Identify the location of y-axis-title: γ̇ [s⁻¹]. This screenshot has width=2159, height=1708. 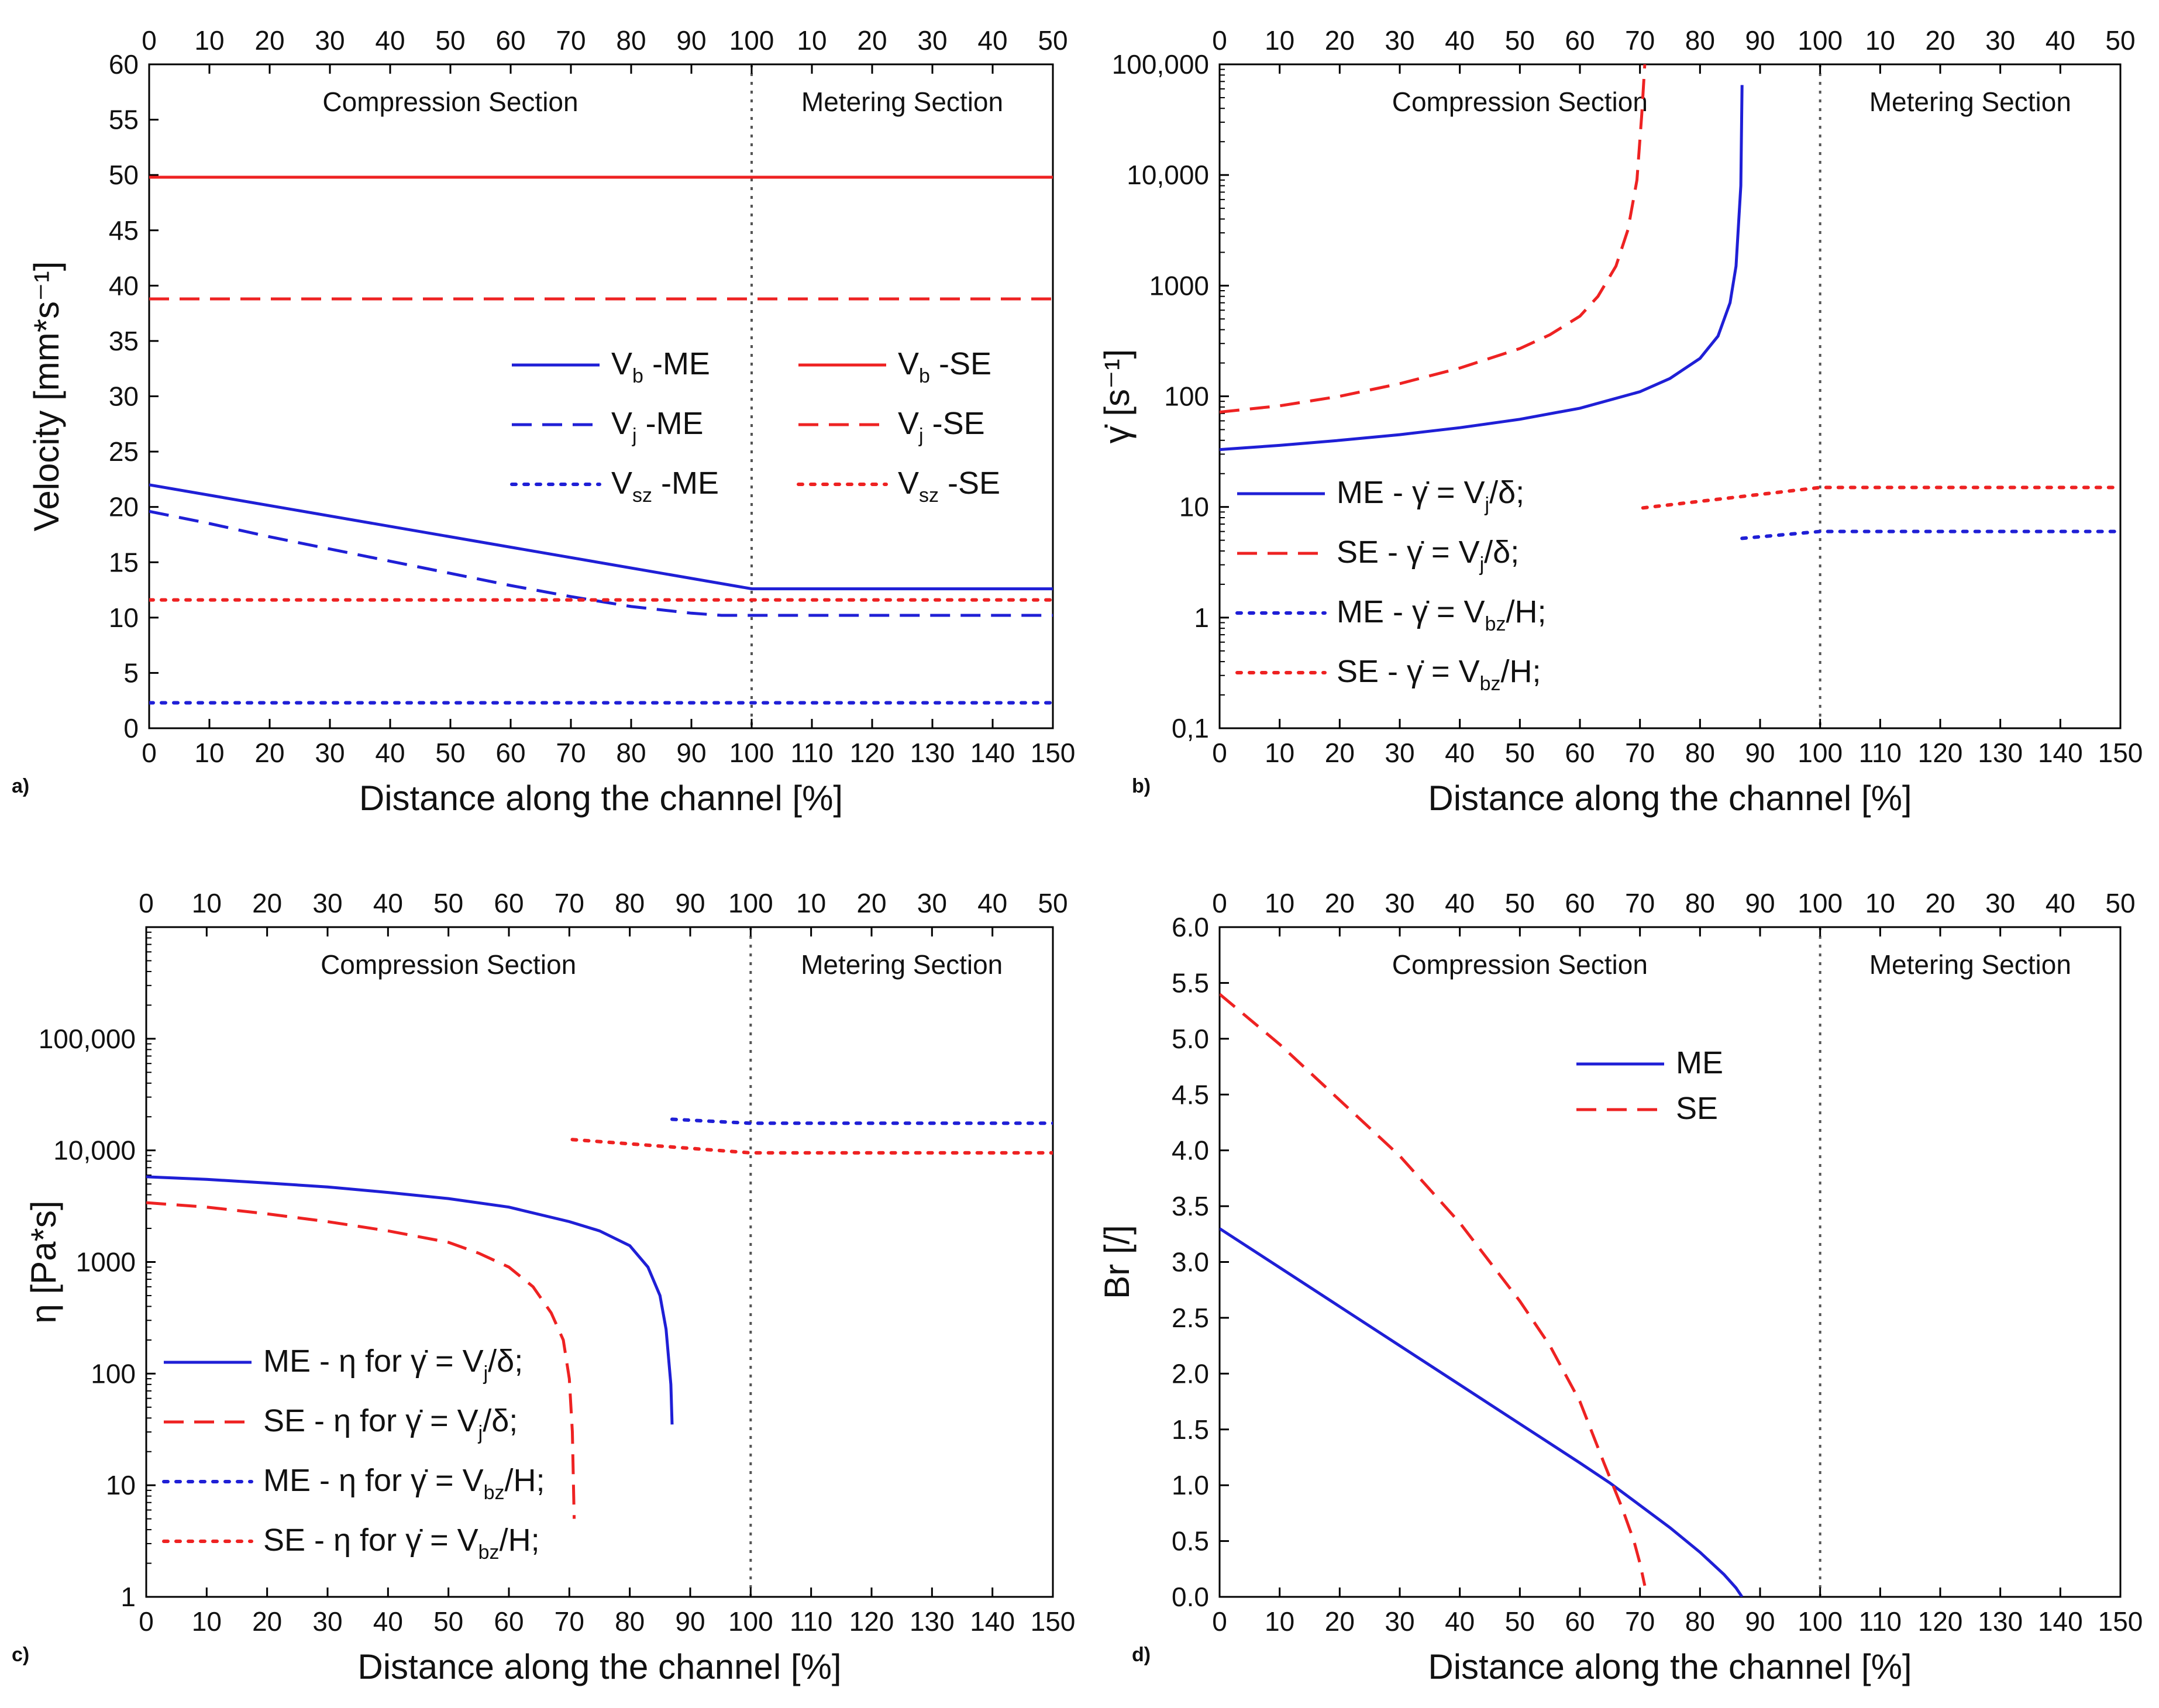
(1117, 396).